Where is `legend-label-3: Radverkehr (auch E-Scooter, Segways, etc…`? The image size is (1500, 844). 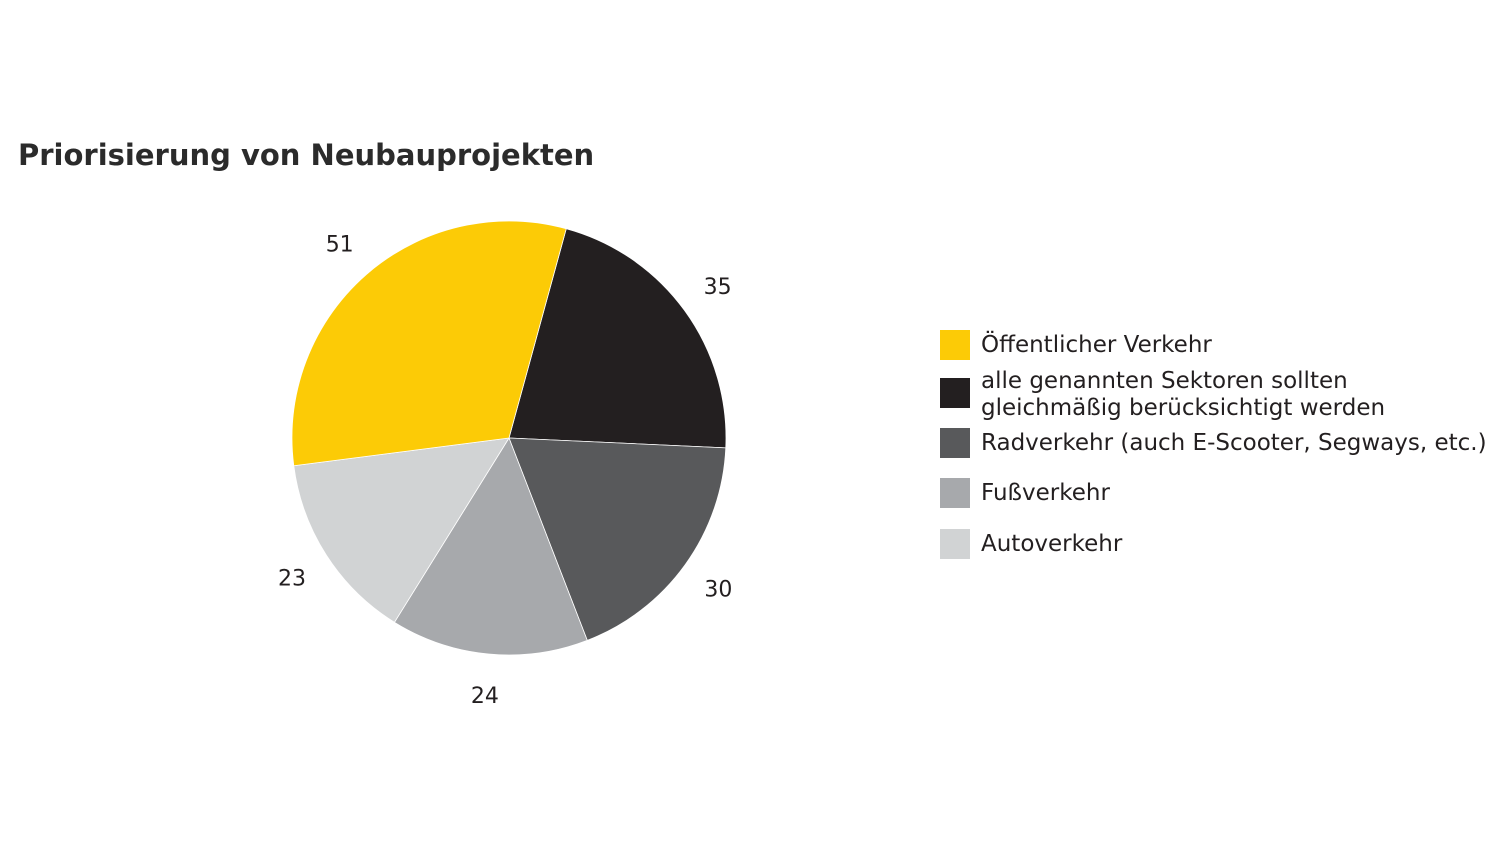
legend-label-3: Radverkehr (auch E-Scooter, Segways, etc… is located at coordinates (1234, 443).